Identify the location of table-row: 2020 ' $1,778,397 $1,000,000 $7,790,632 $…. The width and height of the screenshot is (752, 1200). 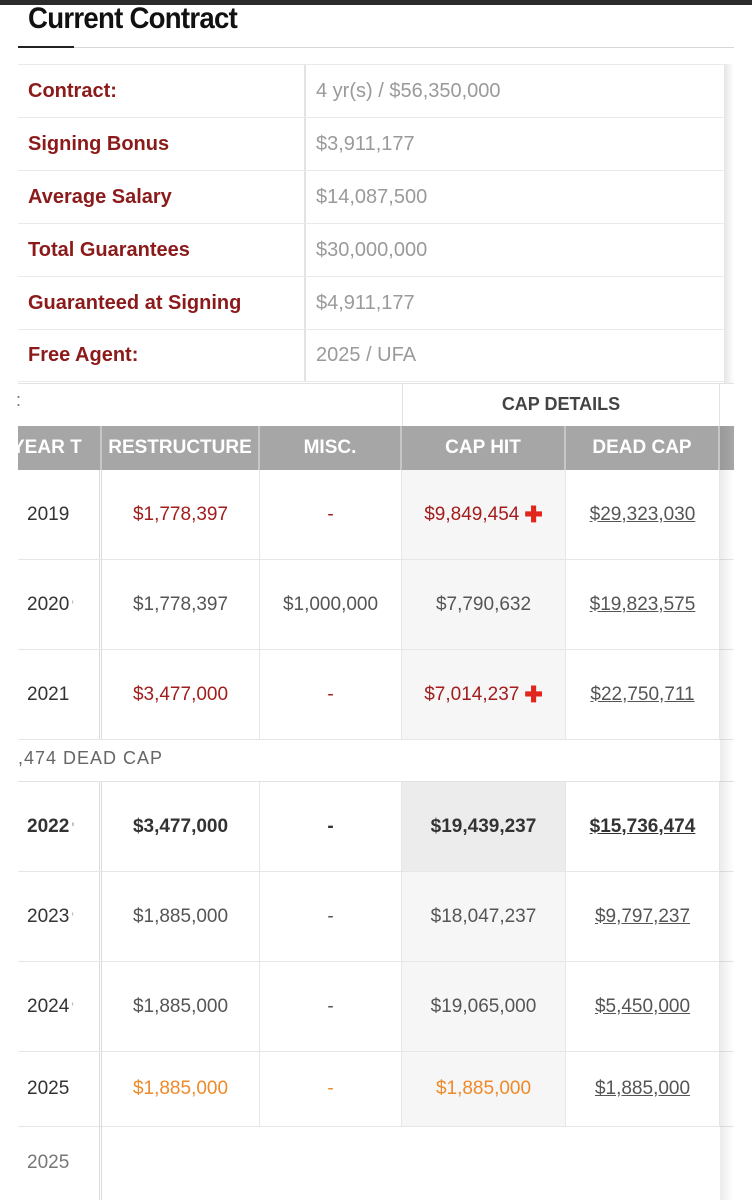
(376, 605).